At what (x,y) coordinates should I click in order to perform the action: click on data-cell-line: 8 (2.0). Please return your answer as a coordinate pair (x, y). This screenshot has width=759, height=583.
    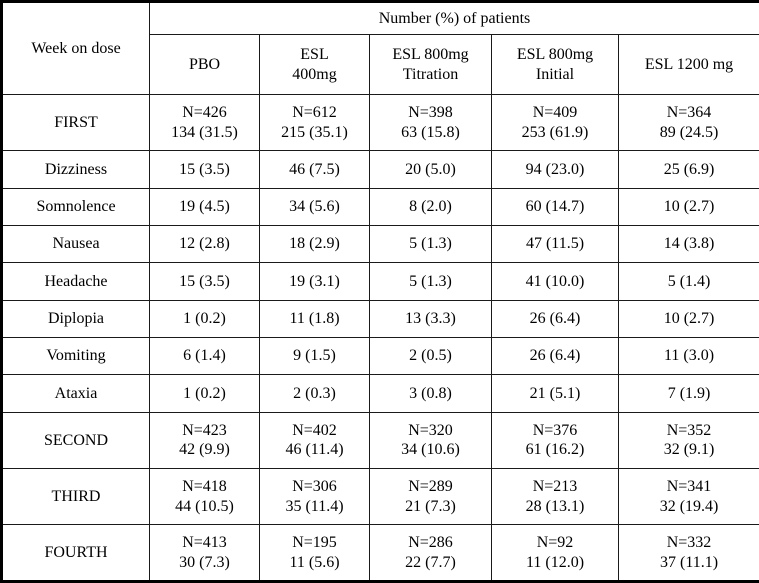
    Looking at the image, I should click on (430, 207).